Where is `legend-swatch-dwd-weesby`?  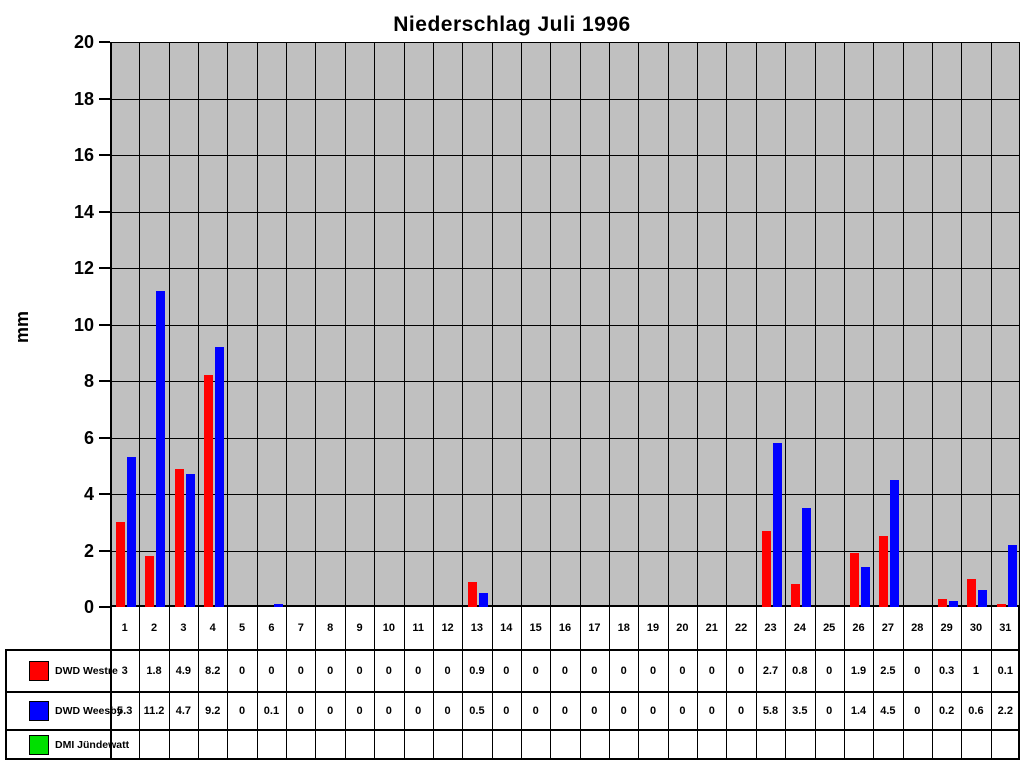 legend-swatch-dwd-weesby is located at coordinates (39, 711).